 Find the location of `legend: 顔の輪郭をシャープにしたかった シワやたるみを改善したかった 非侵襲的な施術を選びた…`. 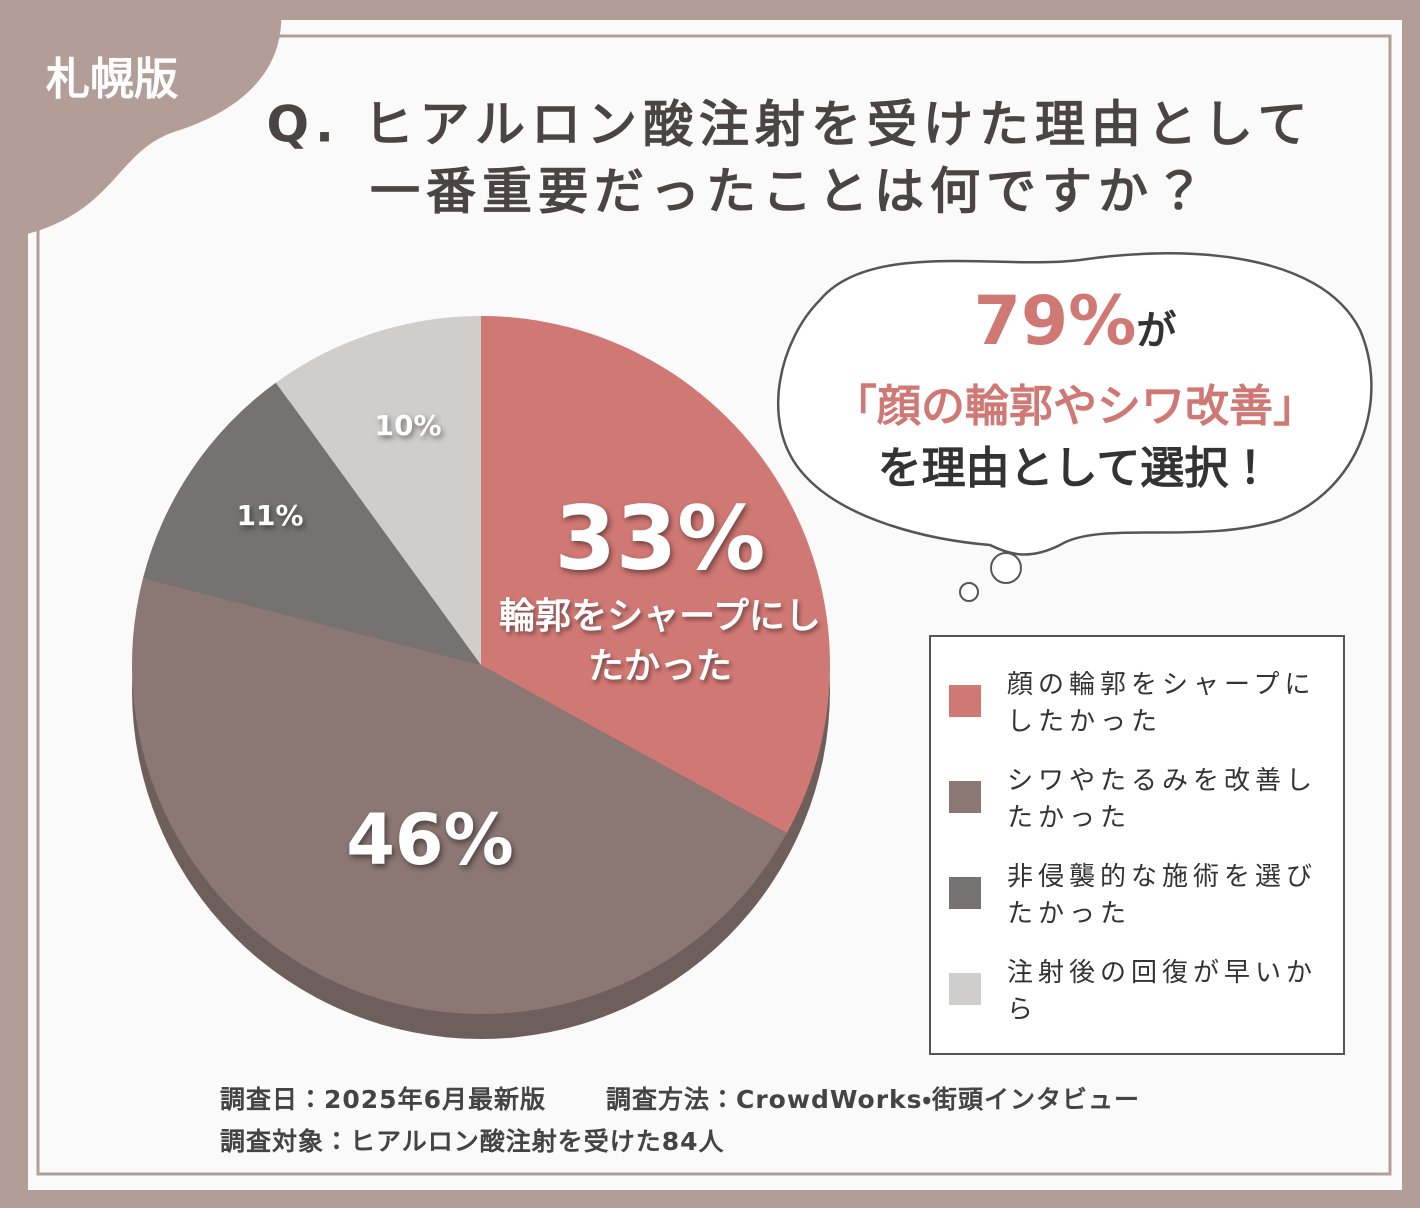

legend: 顔の輪郭をシャープにしたかった シワやたるみを改善したかった 非侵襲的な施術を選びた… is located at coordinates (1137, 845).